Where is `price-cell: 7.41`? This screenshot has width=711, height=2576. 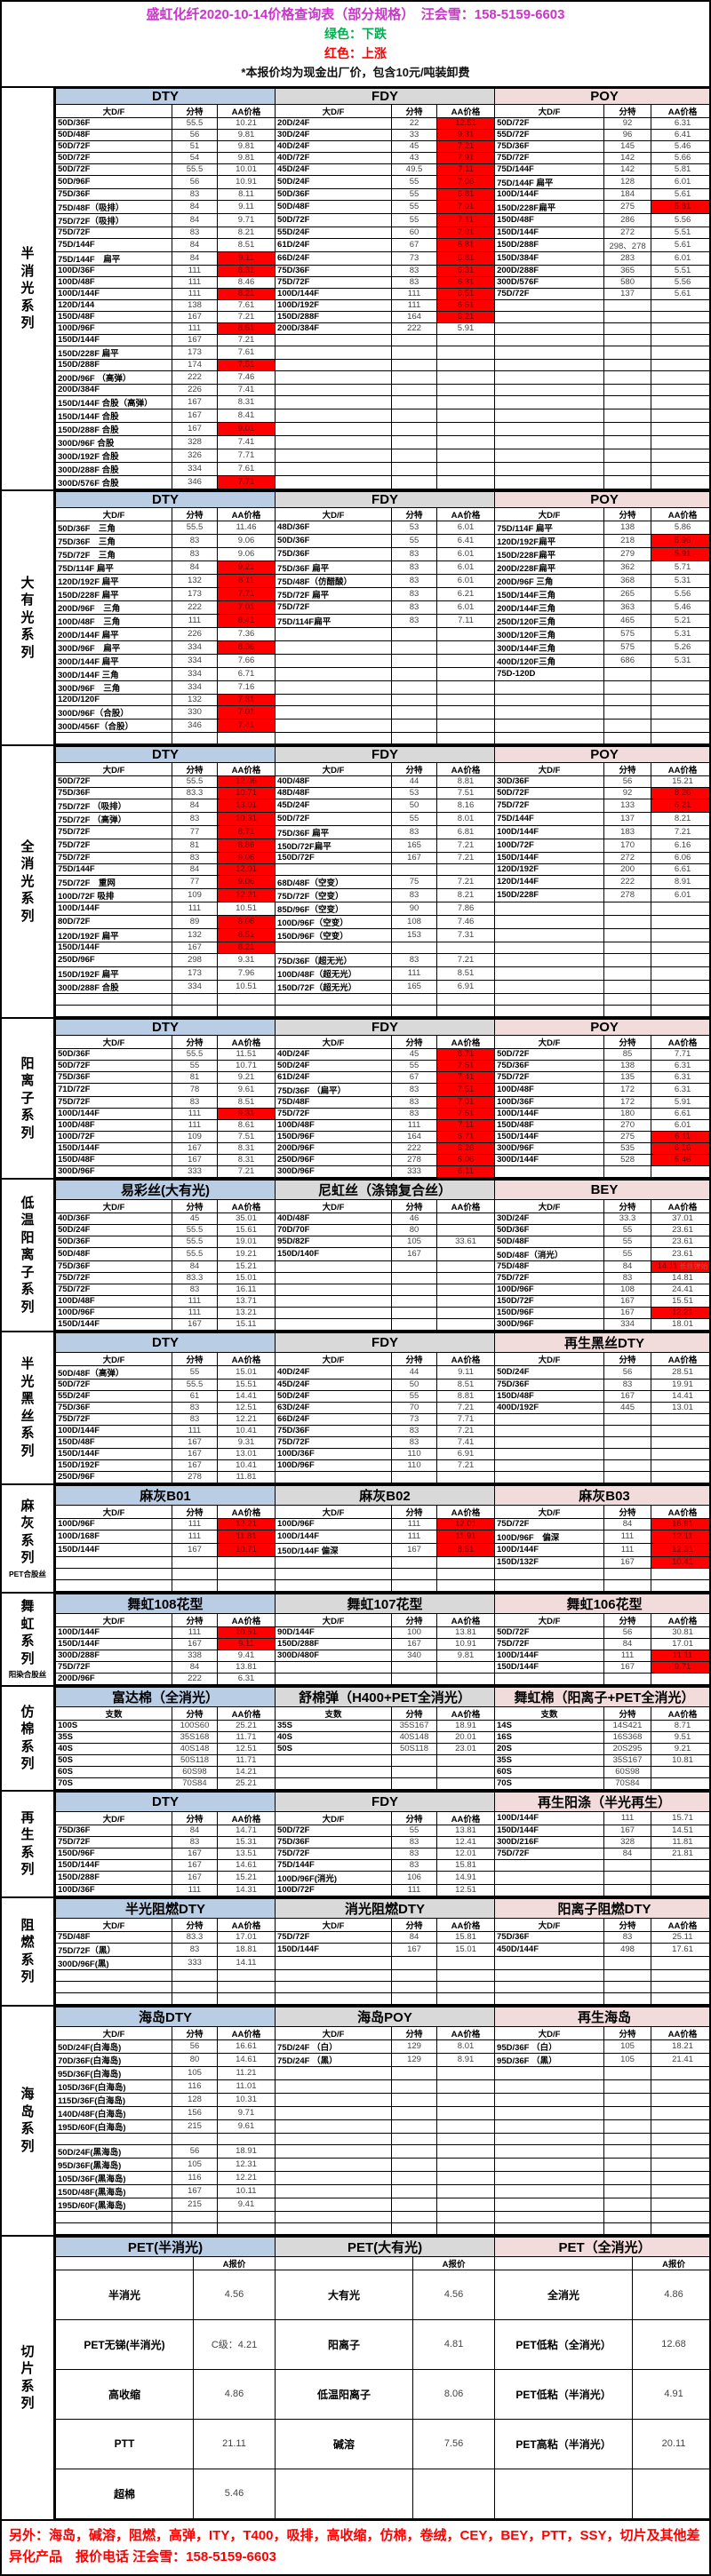
price-cell: 7.41 is located at coordinates (246, 389).